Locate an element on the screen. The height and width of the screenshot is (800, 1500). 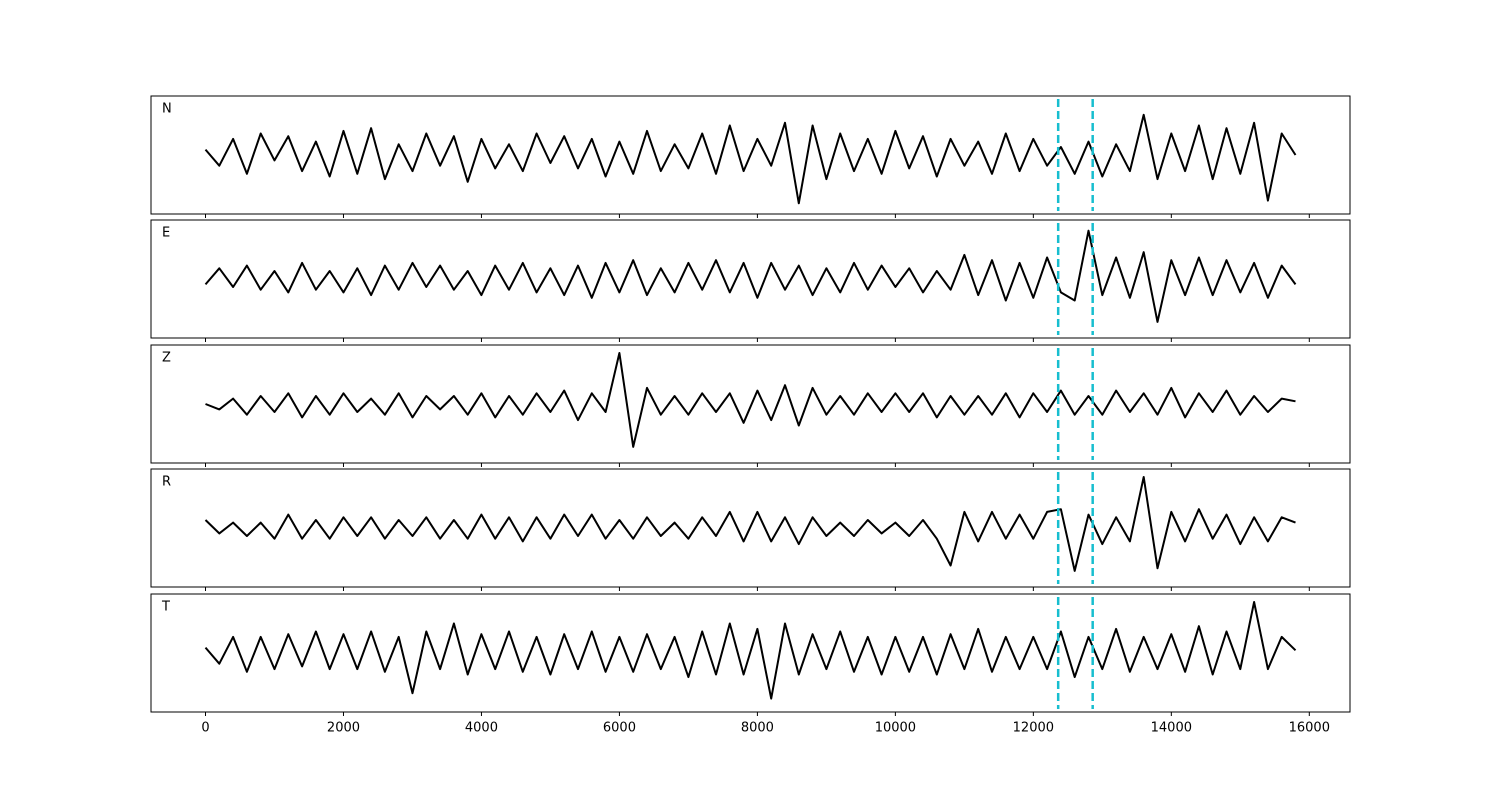
x-tick-label: 0 is located at coordinates (205, 728).